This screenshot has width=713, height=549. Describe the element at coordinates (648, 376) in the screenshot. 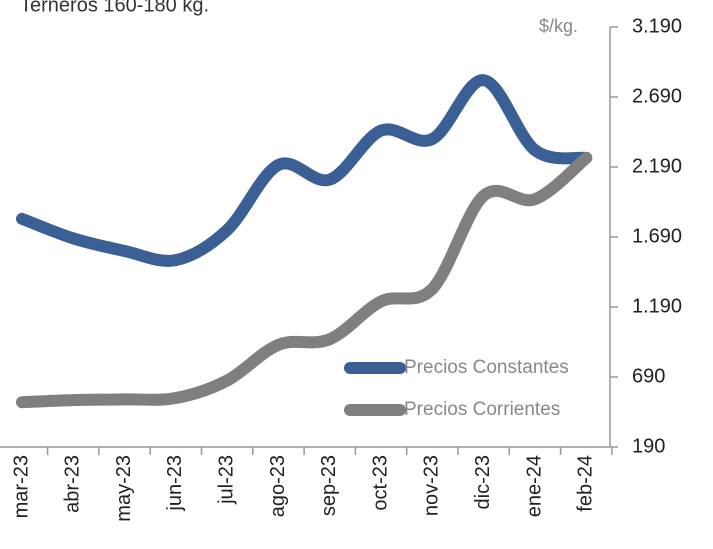

I see `y-tick-label: 690` at that location.